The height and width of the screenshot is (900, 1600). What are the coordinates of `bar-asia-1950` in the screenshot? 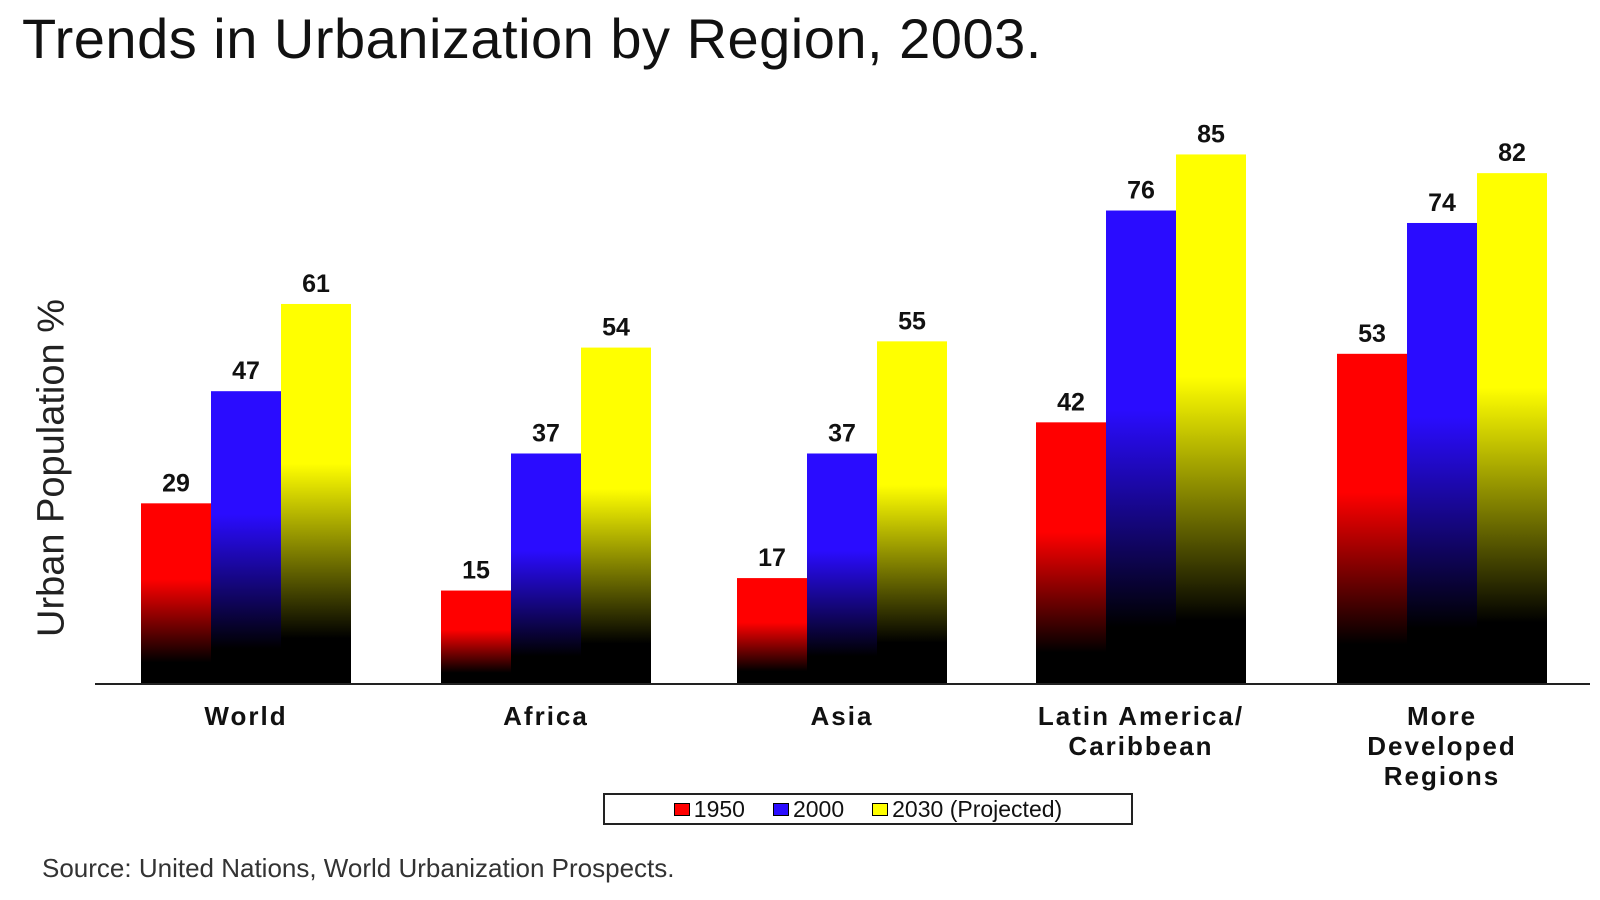 It's located at (772, 631).